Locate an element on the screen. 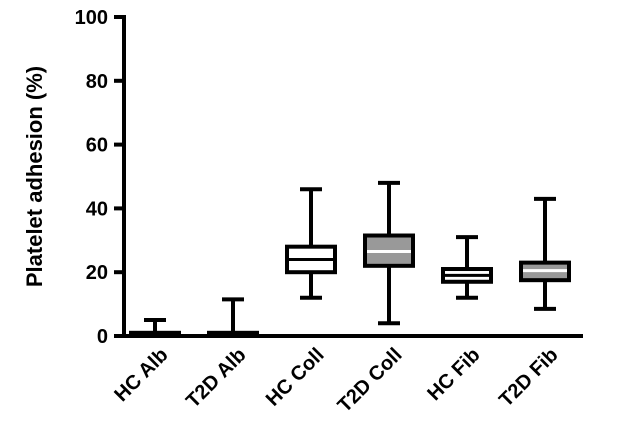 Image resolution: width=619 pixels, height=442 pixels. x-tick-label: T2D Alb is located at coordinates (216, 378).